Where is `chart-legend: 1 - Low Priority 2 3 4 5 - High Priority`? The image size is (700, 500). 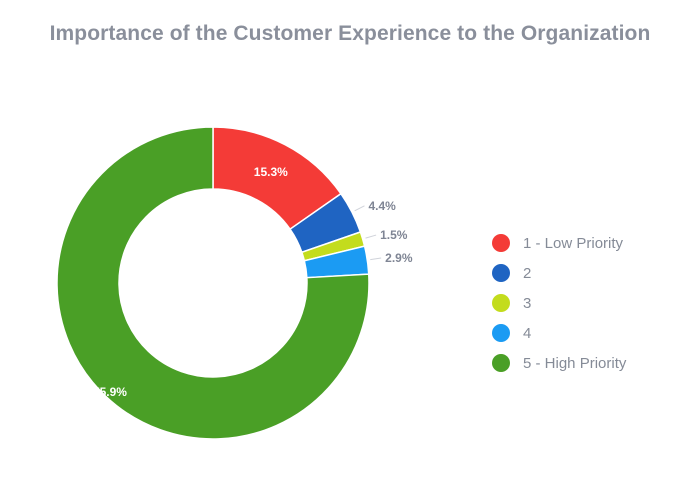 chart-legend: 1 - Low Priority 2 3 4 5 - High Priority is located at coordinates (559, 303).